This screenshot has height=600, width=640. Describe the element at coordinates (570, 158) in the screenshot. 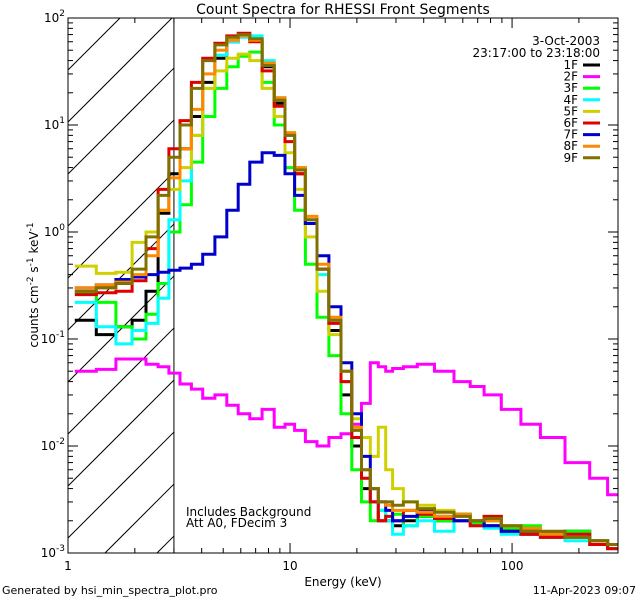

I see `legend-label-9F: 9F` at that location.